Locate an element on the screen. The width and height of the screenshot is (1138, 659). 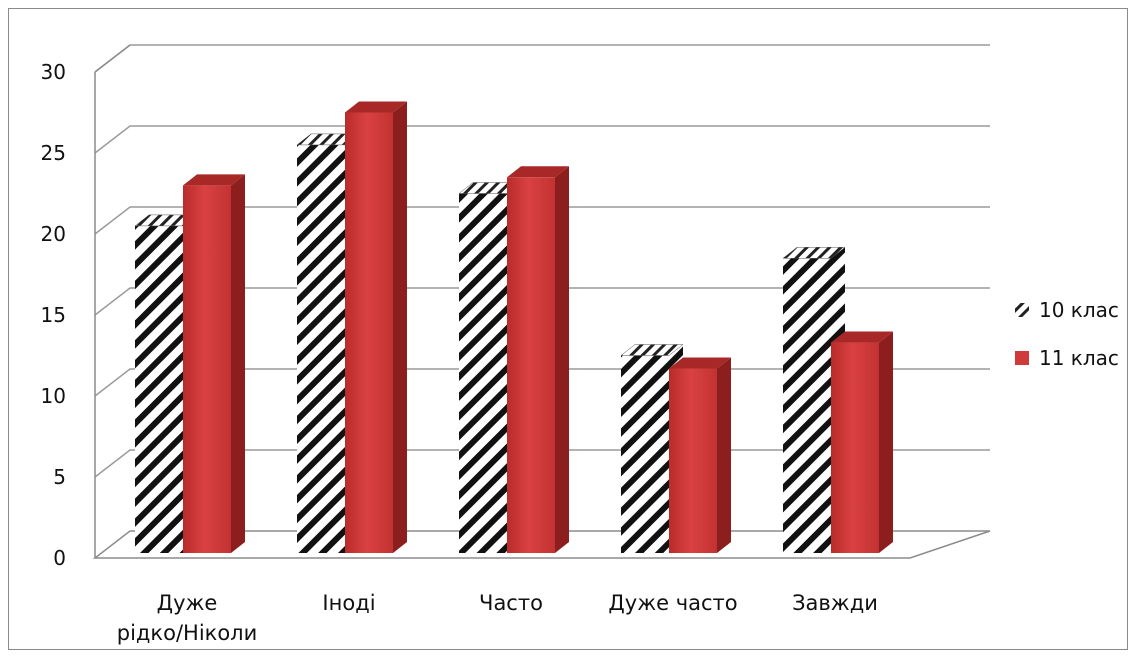
x-category-label: Завжди is located at coordinates (835, 603).